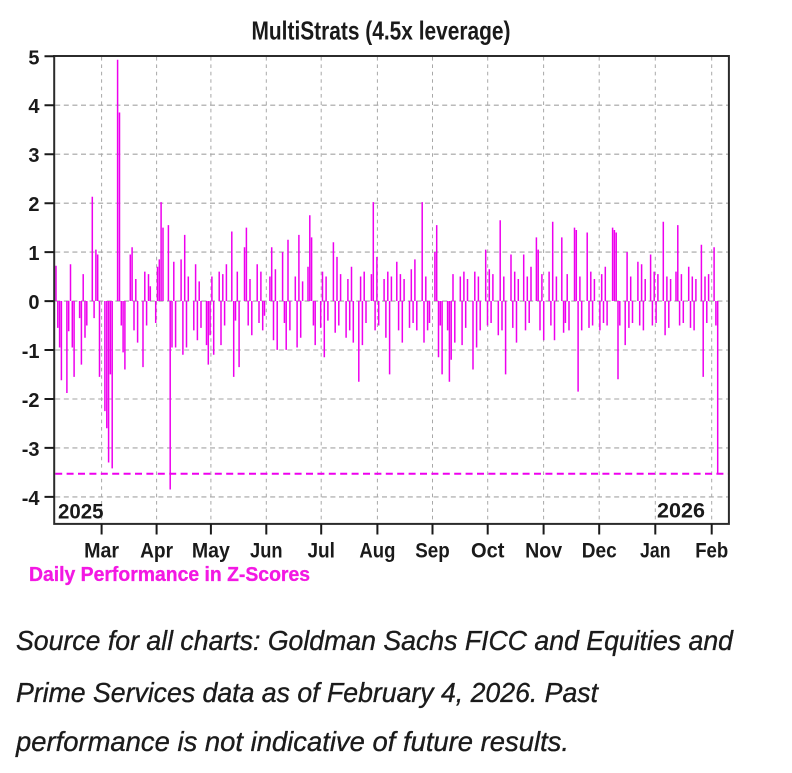 The width and height of the screenshot is (792, 773). I want to click on svg-text: Aug, so click(377, 551).